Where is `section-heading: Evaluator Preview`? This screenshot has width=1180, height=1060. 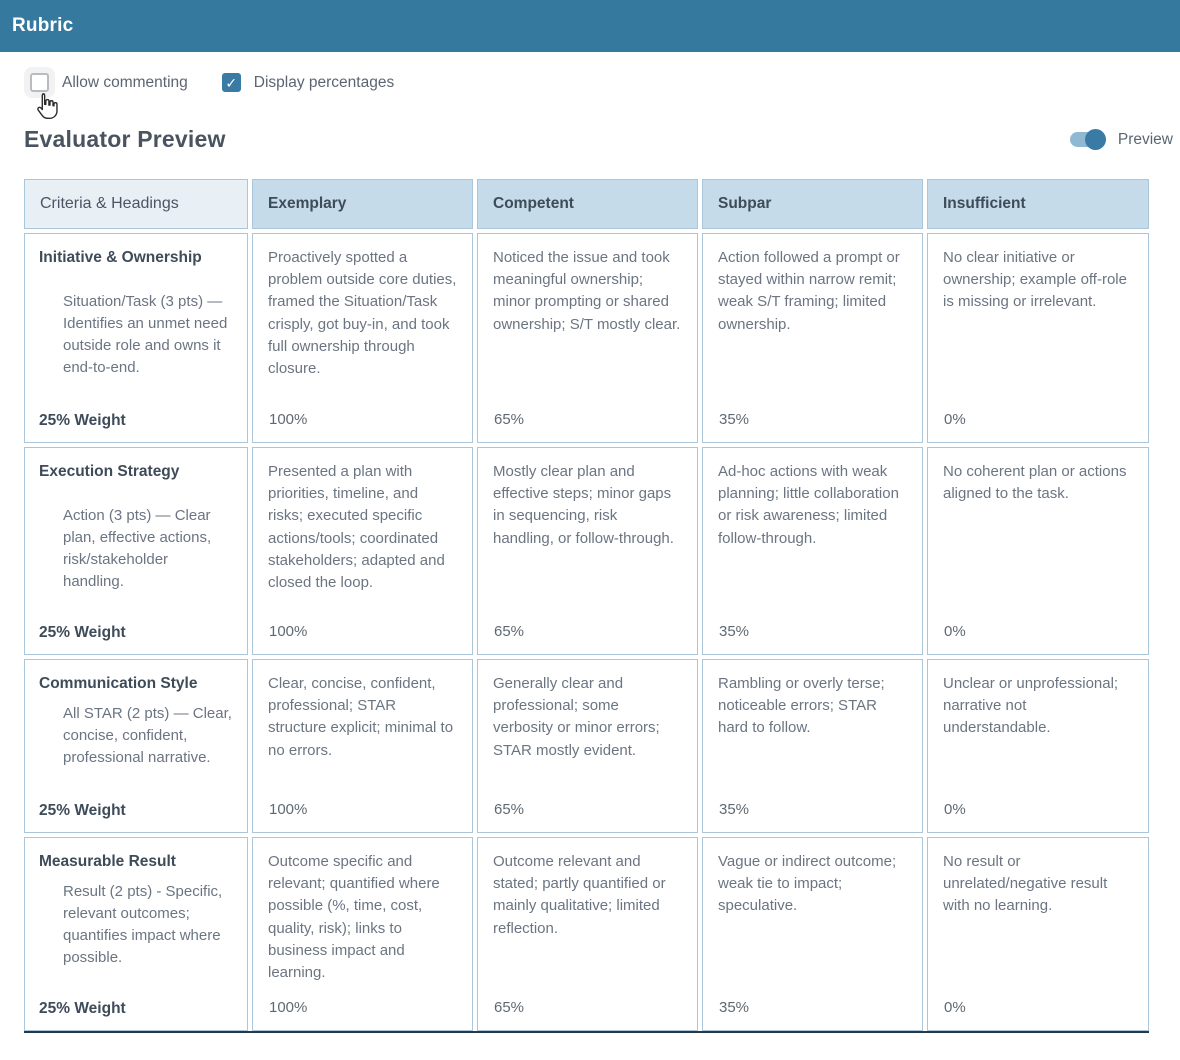
section-heading: Evaluator Preview is located at coordinates (125, 139).